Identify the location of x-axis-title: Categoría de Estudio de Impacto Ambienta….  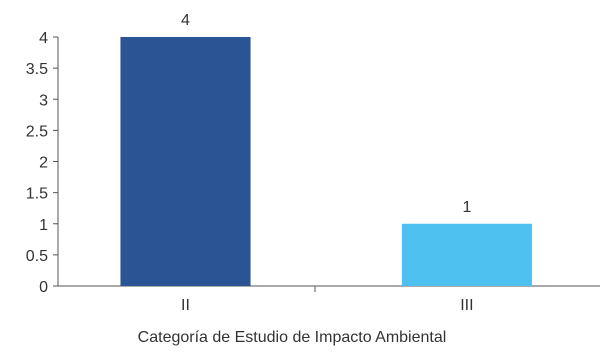
(292, 337).